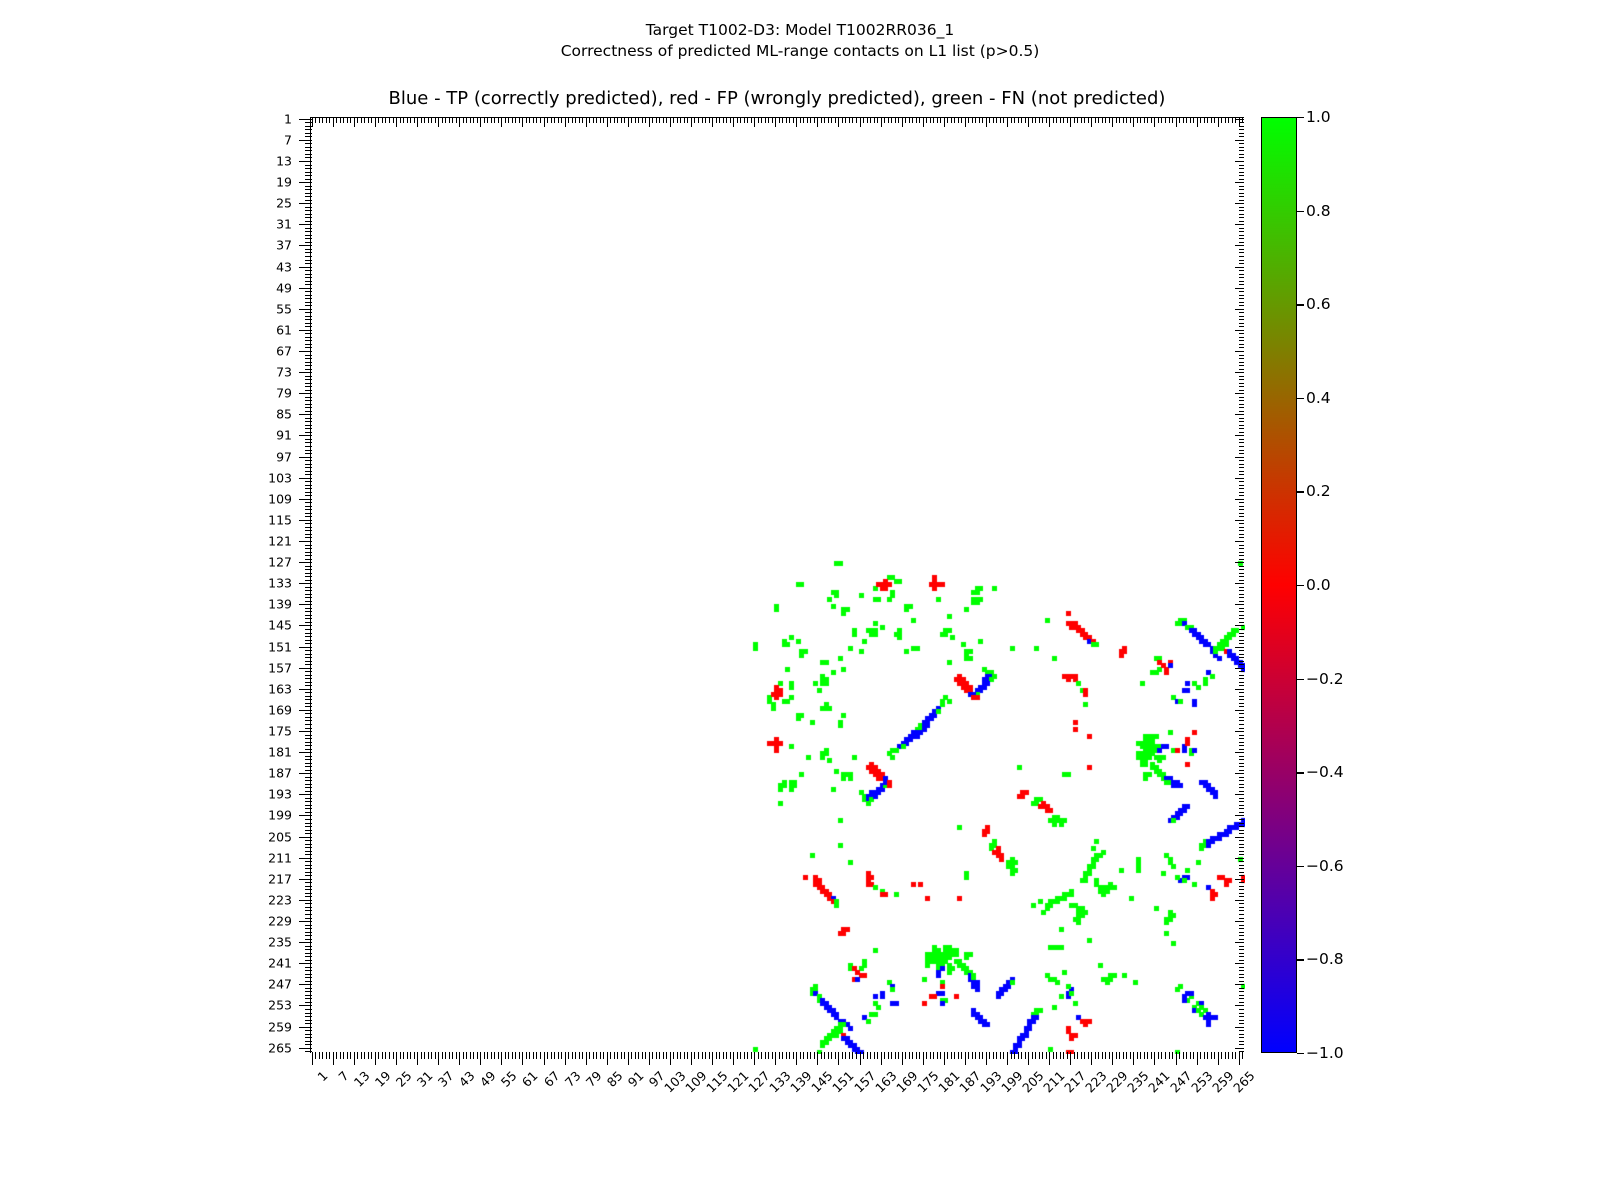 This screenshot has height=1200, width=1600. What do you see at coordinates (1318, 210) in the screenshot?
I see `colorbar-tick-label: 0.8` at bounding box center [1318, 210].